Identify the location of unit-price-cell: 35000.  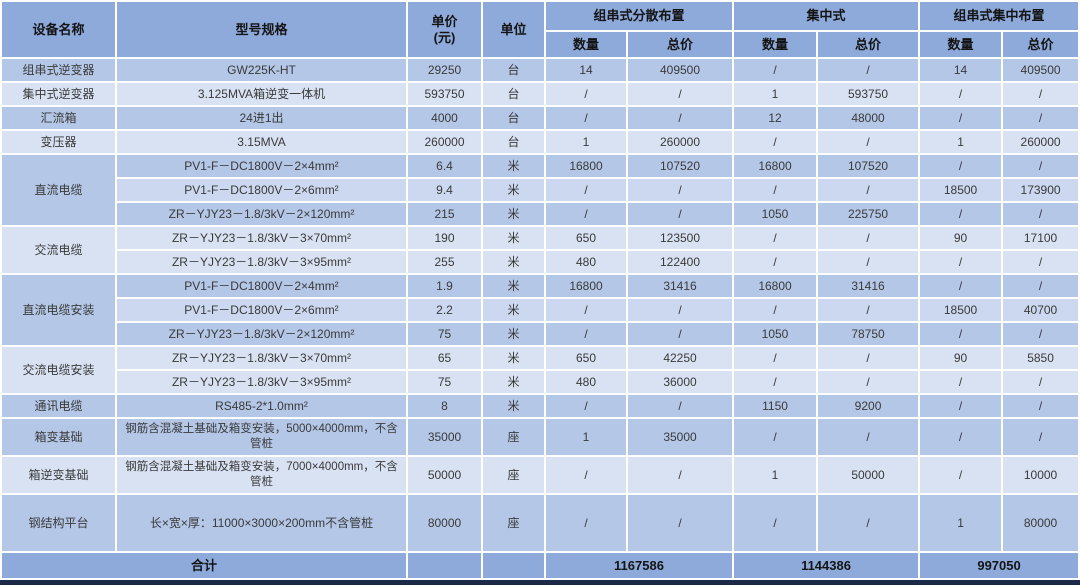
(444, 437).